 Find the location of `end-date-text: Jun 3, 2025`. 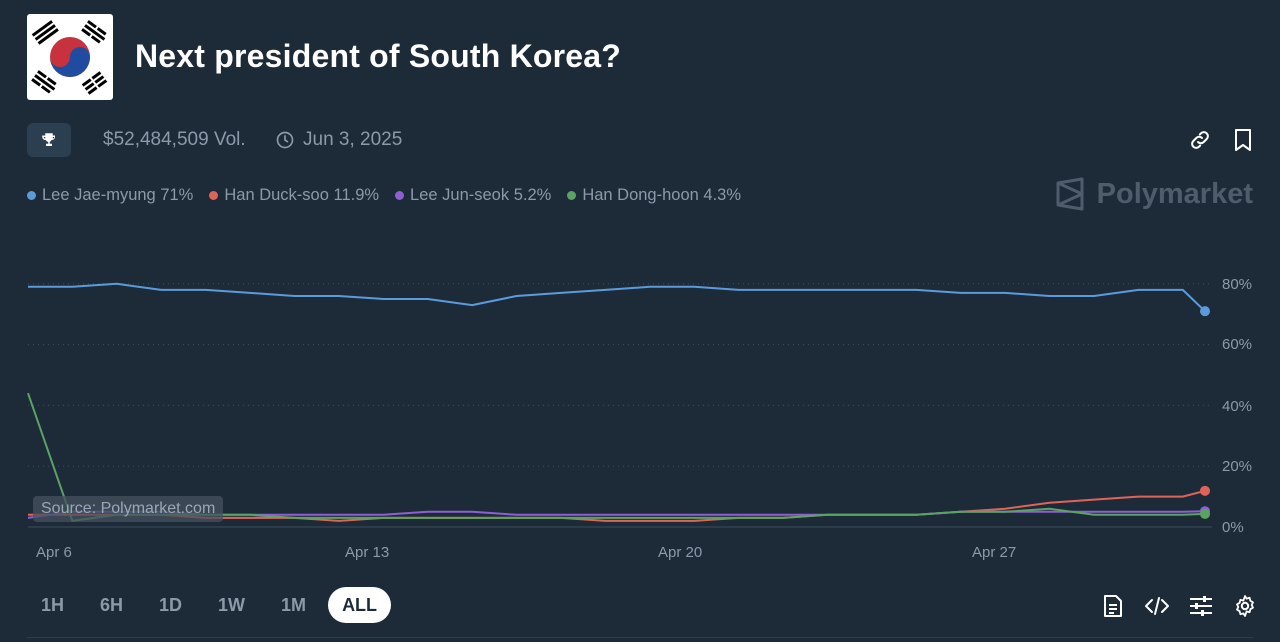

end-date-text: Jun 3, 2025 is located at coordinates (353, 139).